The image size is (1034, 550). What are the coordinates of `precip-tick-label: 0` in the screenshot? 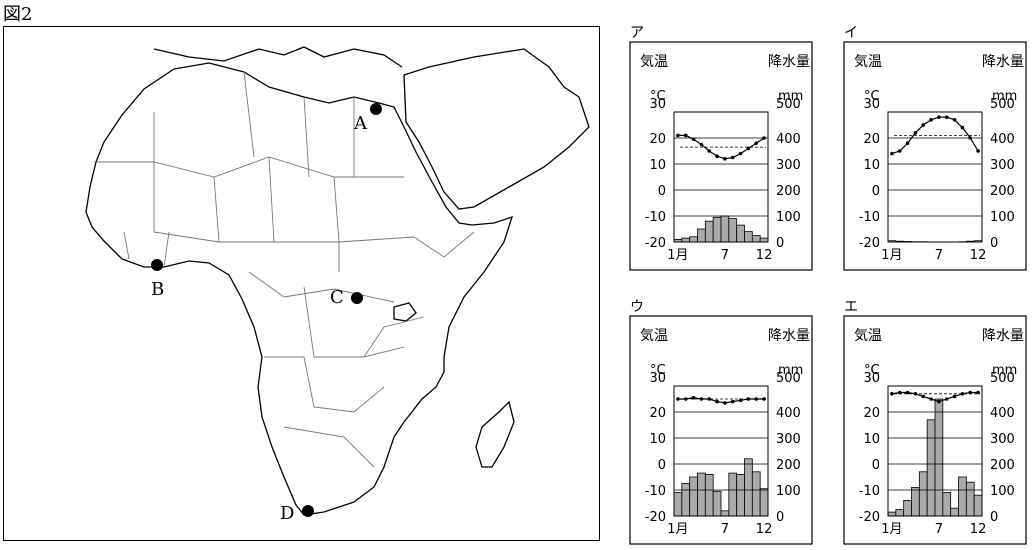 It's located at (780, 517).